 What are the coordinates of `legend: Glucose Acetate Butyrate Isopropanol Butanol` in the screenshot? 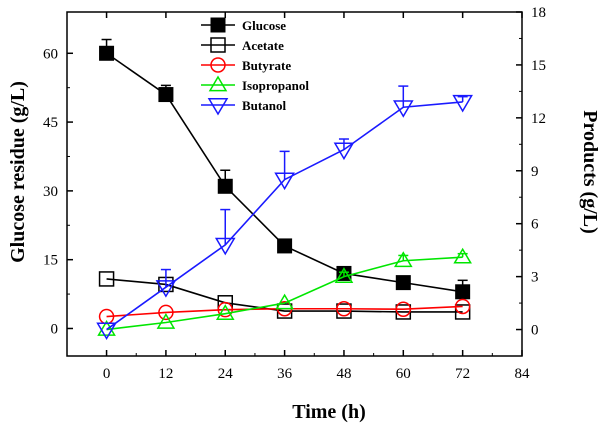 It's located at (255, 66).